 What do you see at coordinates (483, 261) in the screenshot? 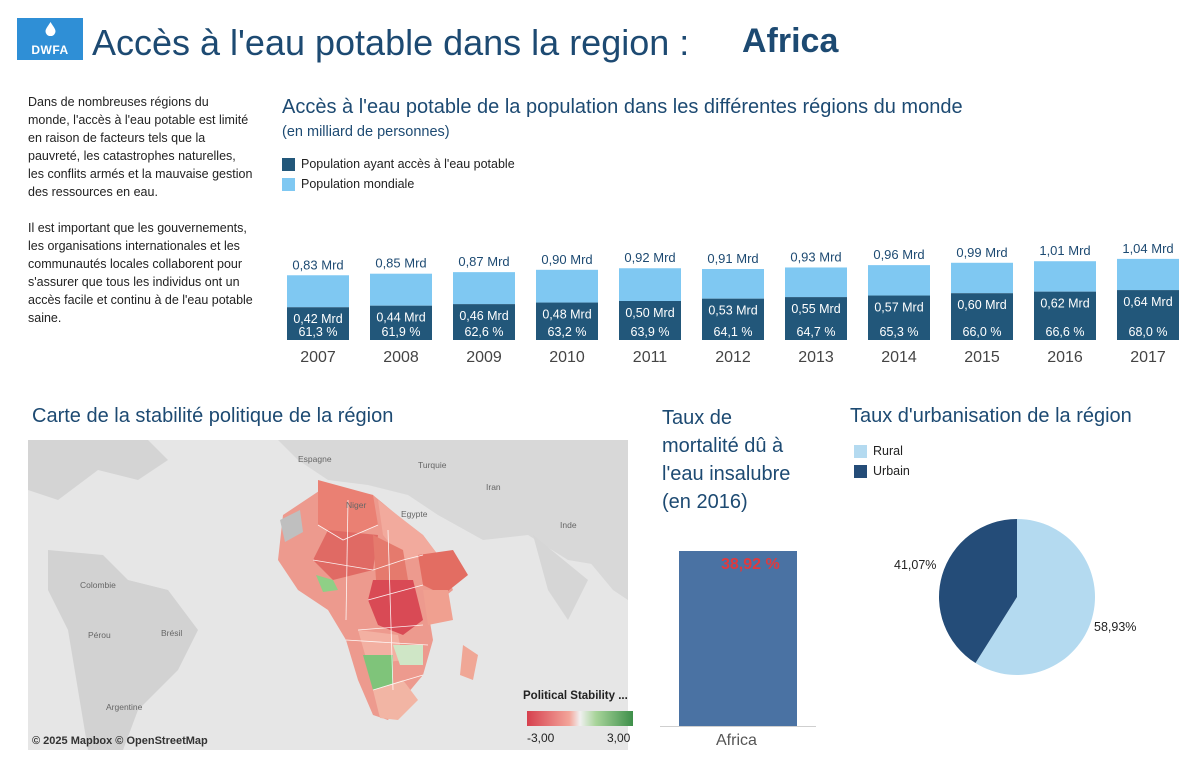
I see `label-world-2009: 0,87 Mrd` at bounding box center [483, 261].